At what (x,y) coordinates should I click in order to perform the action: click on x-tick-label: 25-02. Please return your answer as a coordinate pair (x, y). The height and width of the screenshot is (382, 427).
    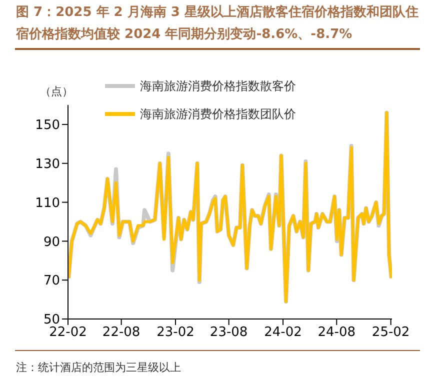
    Looking at the image, I should click on (391, 332).